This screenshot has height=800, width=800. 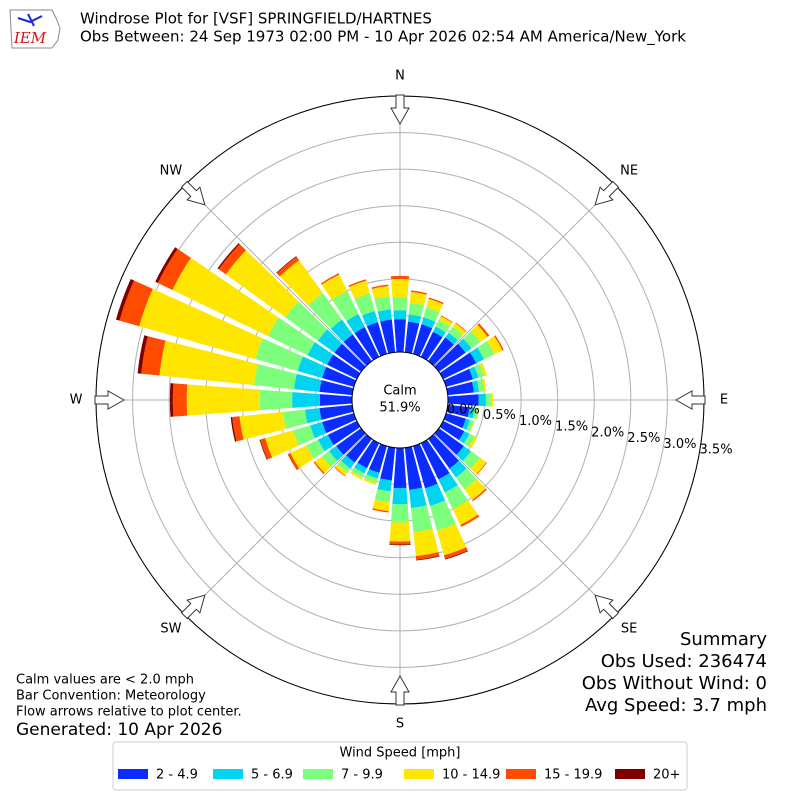 I want to click on r-tick-label: 0.0%, so click(x=463, y=410).